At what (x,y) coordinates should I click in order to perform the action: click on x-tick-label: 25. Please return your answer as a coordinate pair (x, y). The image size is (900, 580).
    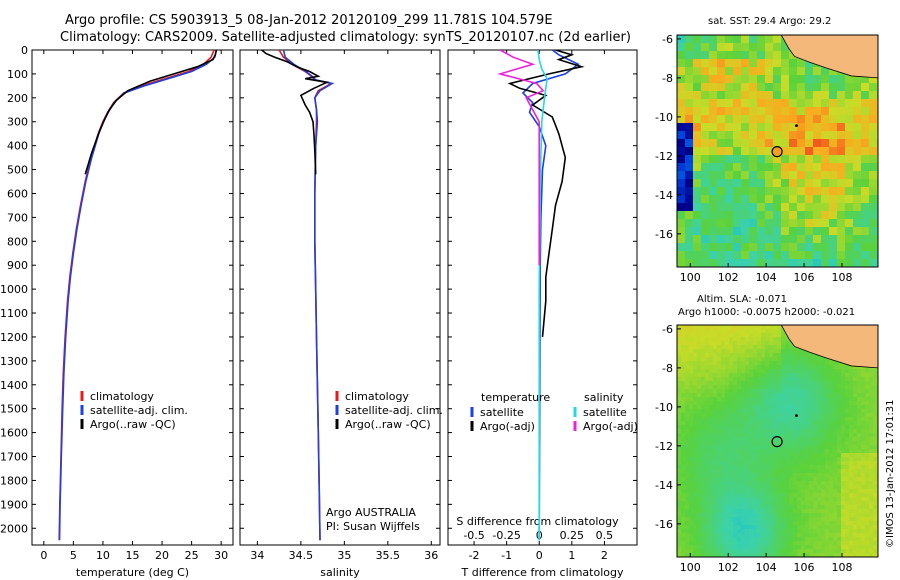
    Looking at the image, I should click on (192, 555).